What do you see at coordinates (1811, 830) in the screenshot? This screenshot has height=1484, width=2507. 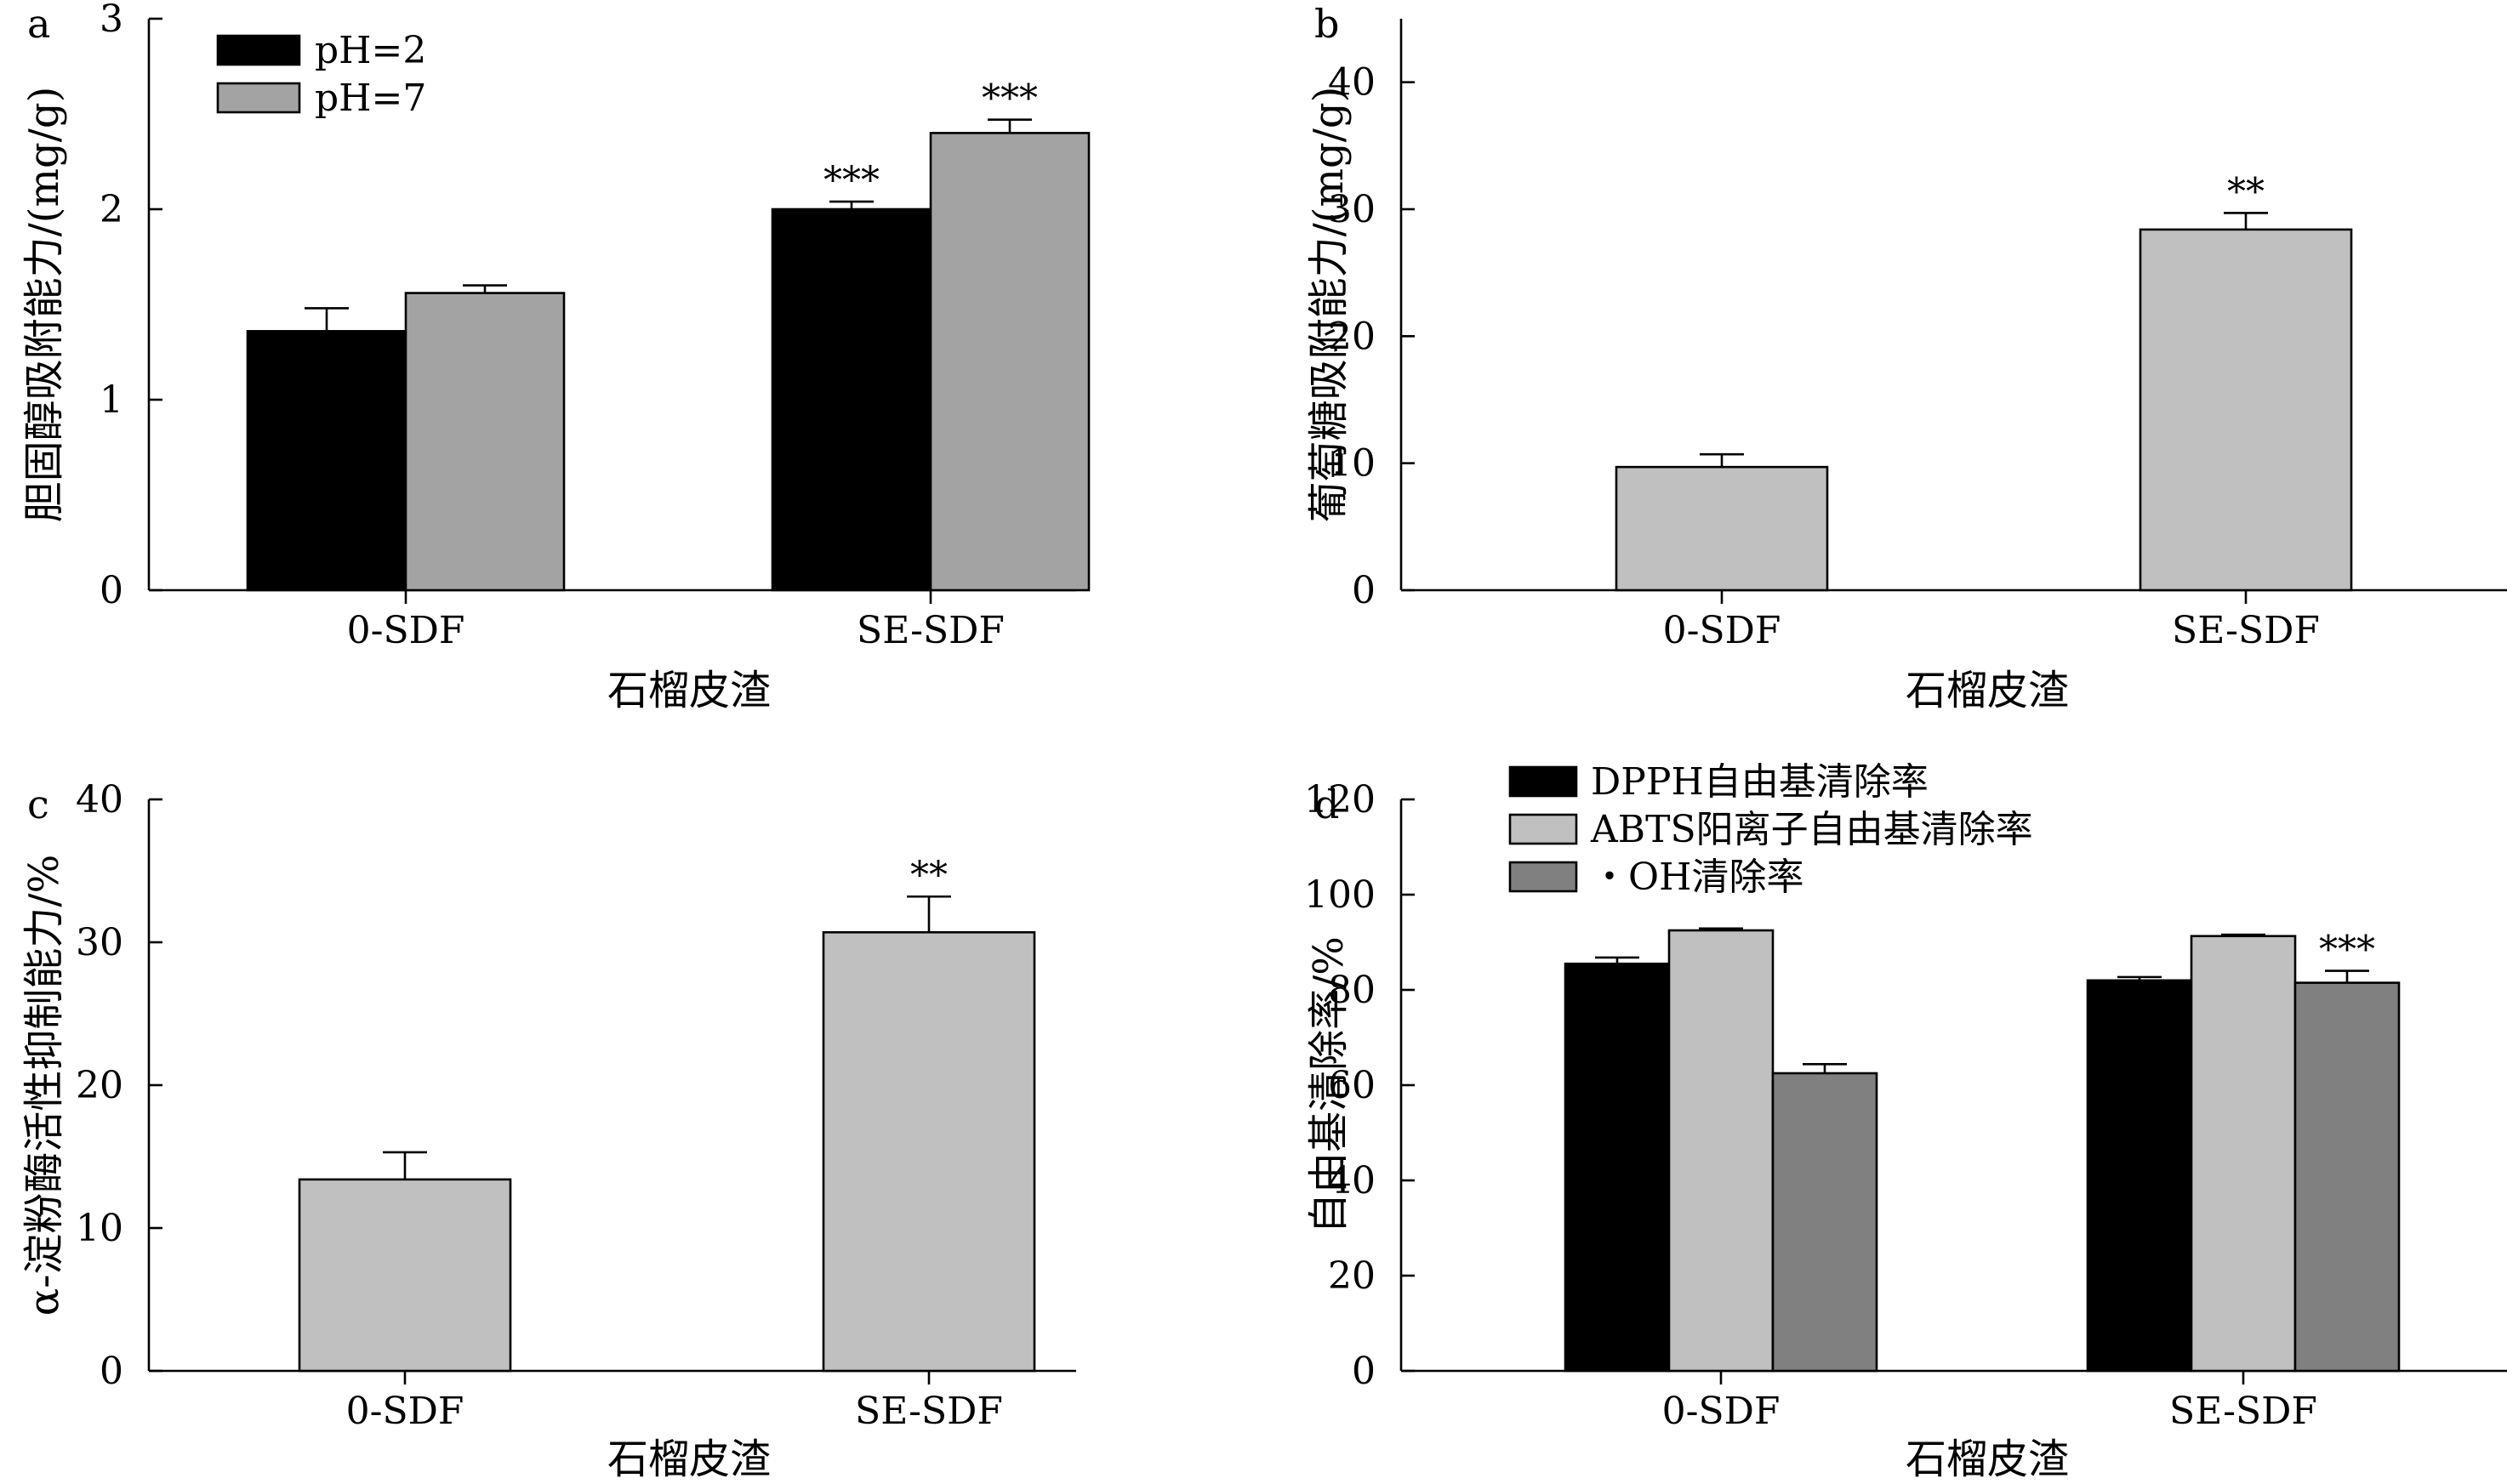 I see `legend-label: ABTS阳离子自由基清除率` at bounding box center [1811, 830].